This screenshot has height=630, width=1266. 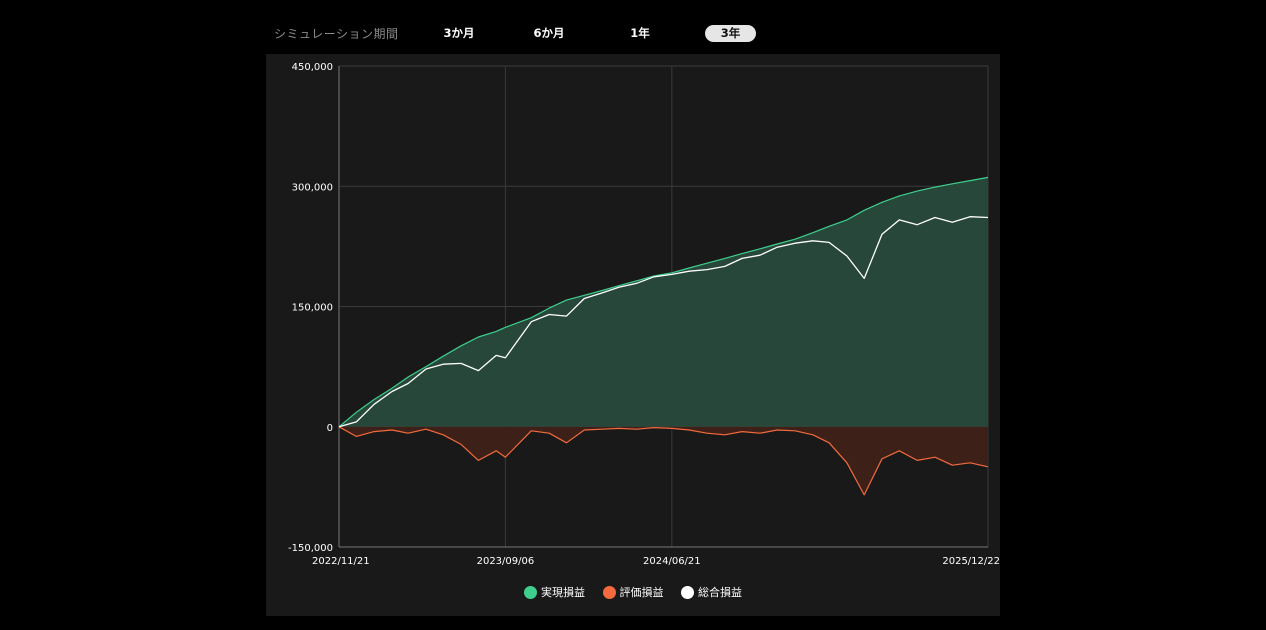 I want to click on legend-dot-total, so click(x=687, y=592).